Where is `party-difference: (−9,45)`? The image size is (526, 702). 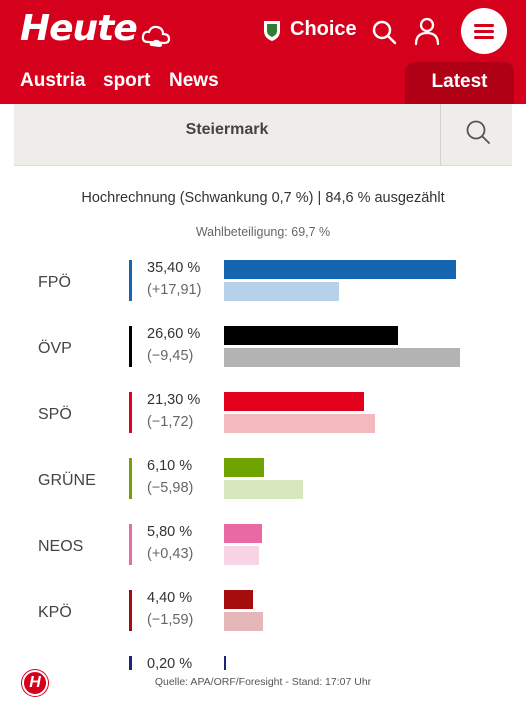
party-difference: (−9,45) is located at coordinates (170, 356).